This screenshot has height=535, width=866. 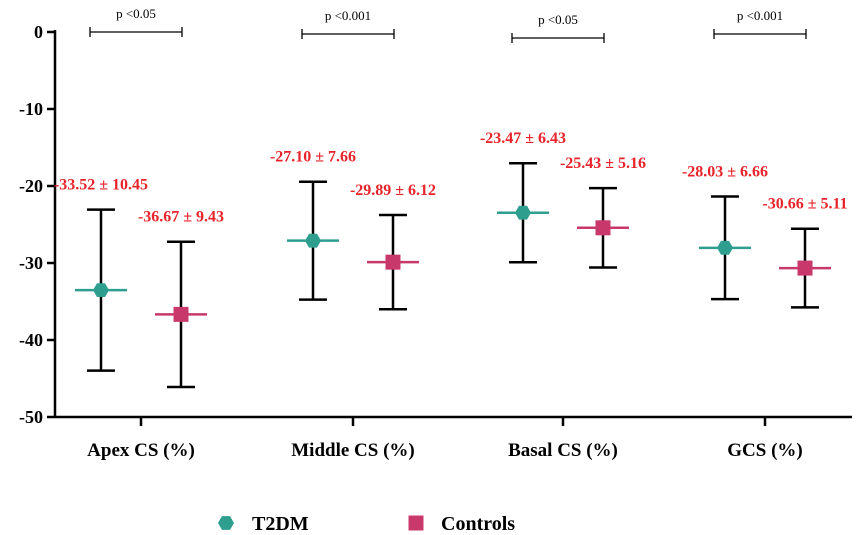 I want to click on data-label: -27.10 ± 7.66, so click(x=313, y=157).